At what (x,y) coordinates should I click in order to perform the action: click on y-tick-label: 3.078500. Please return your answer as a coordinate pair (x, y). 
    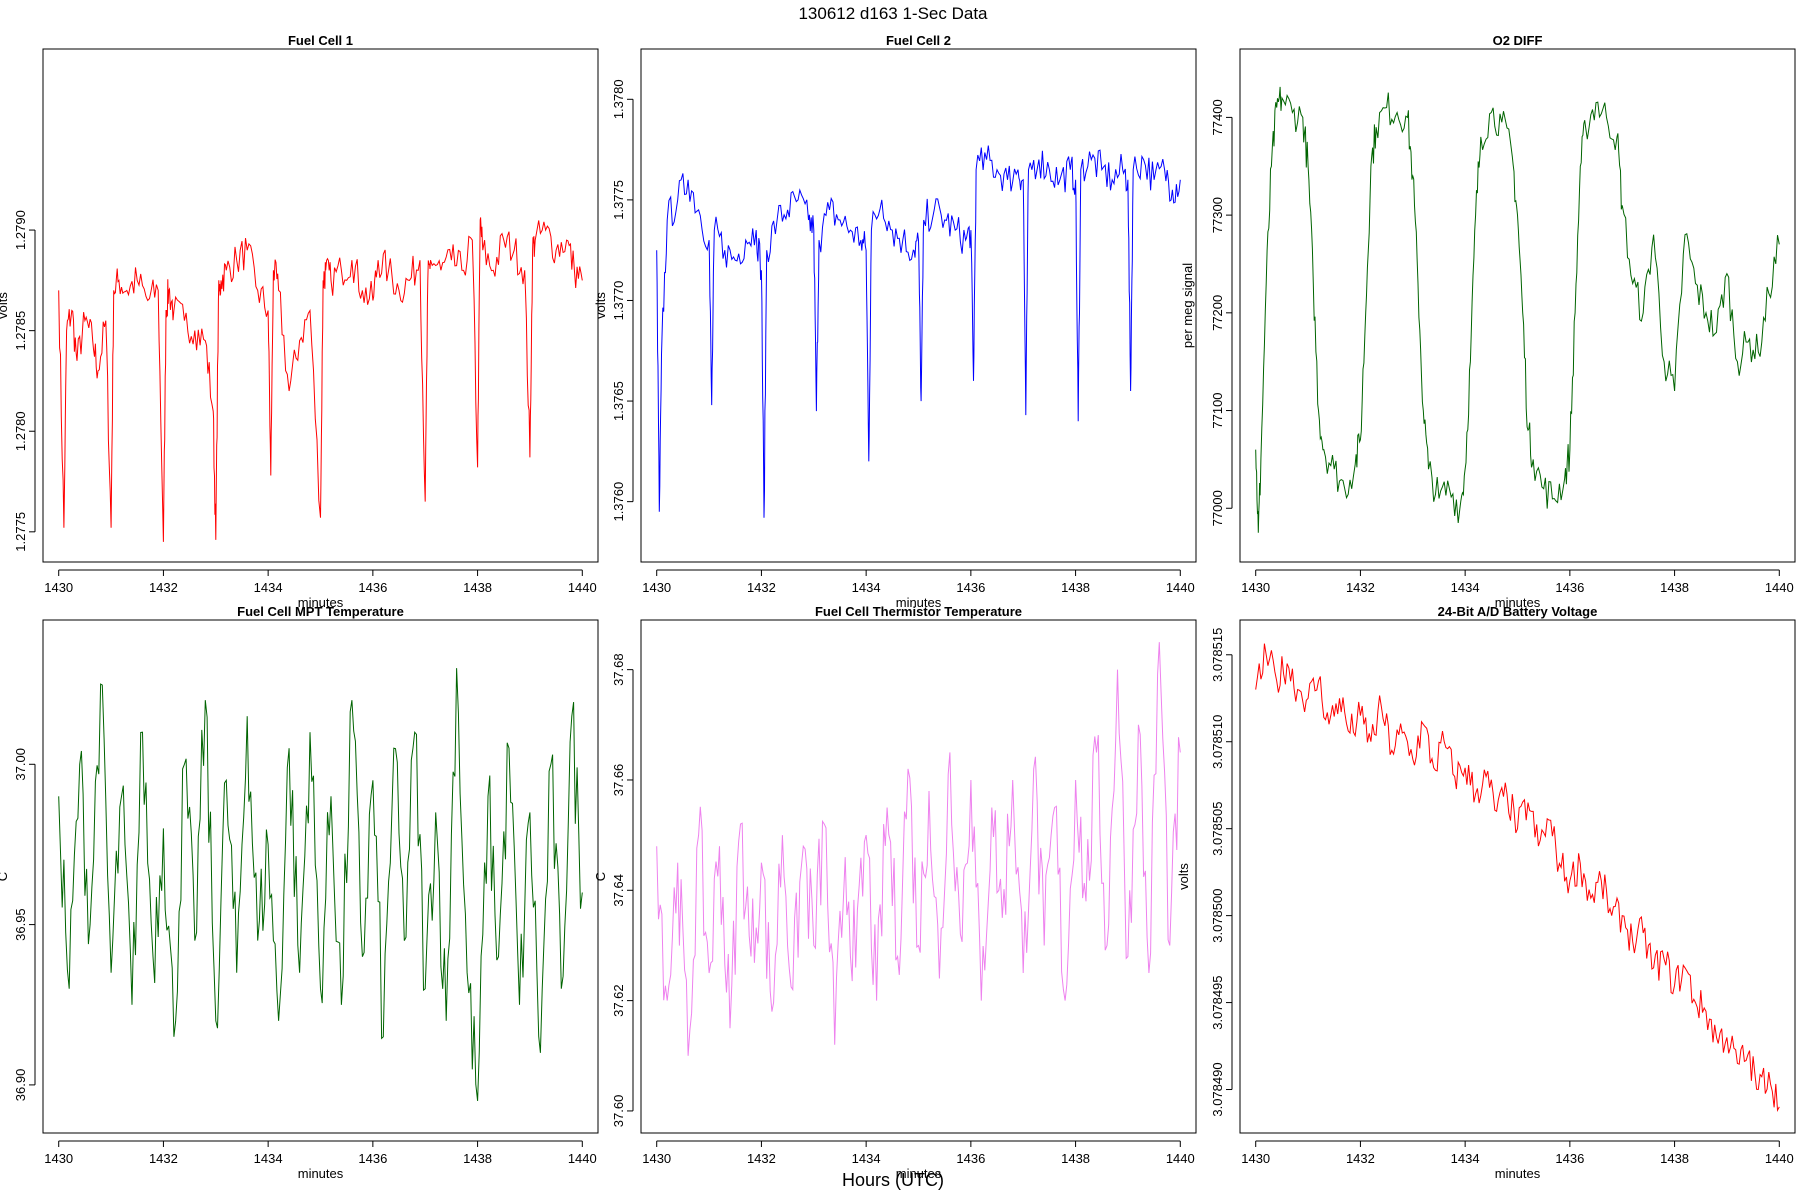
    Looking at the image, I should click on (1217, 916).